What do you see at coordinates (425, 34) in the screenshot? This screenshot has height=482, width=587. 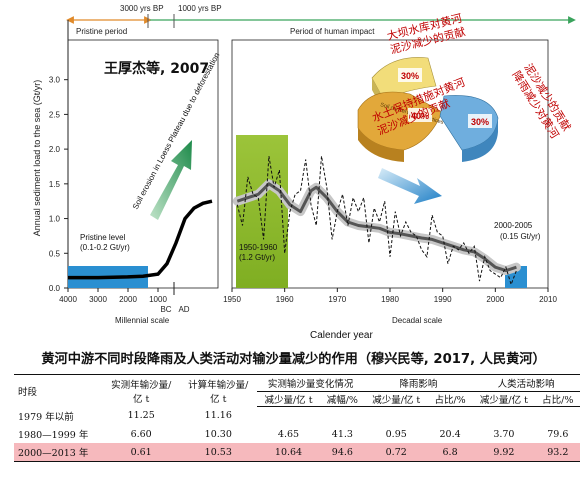 I see `dam-contribution-label: 大坝水库对黄河泥沙减少的贡献` at bounding box center [425, 34].